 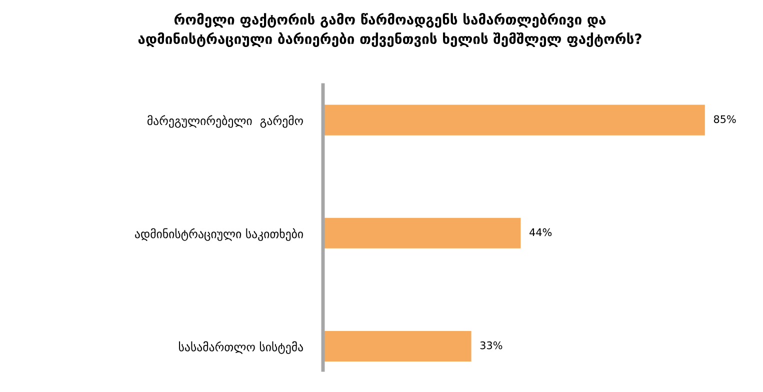 What do you see at coordinates (491, 345) in the screenshot?
I see `data-label: 33%` at bounding box center [491, 345].